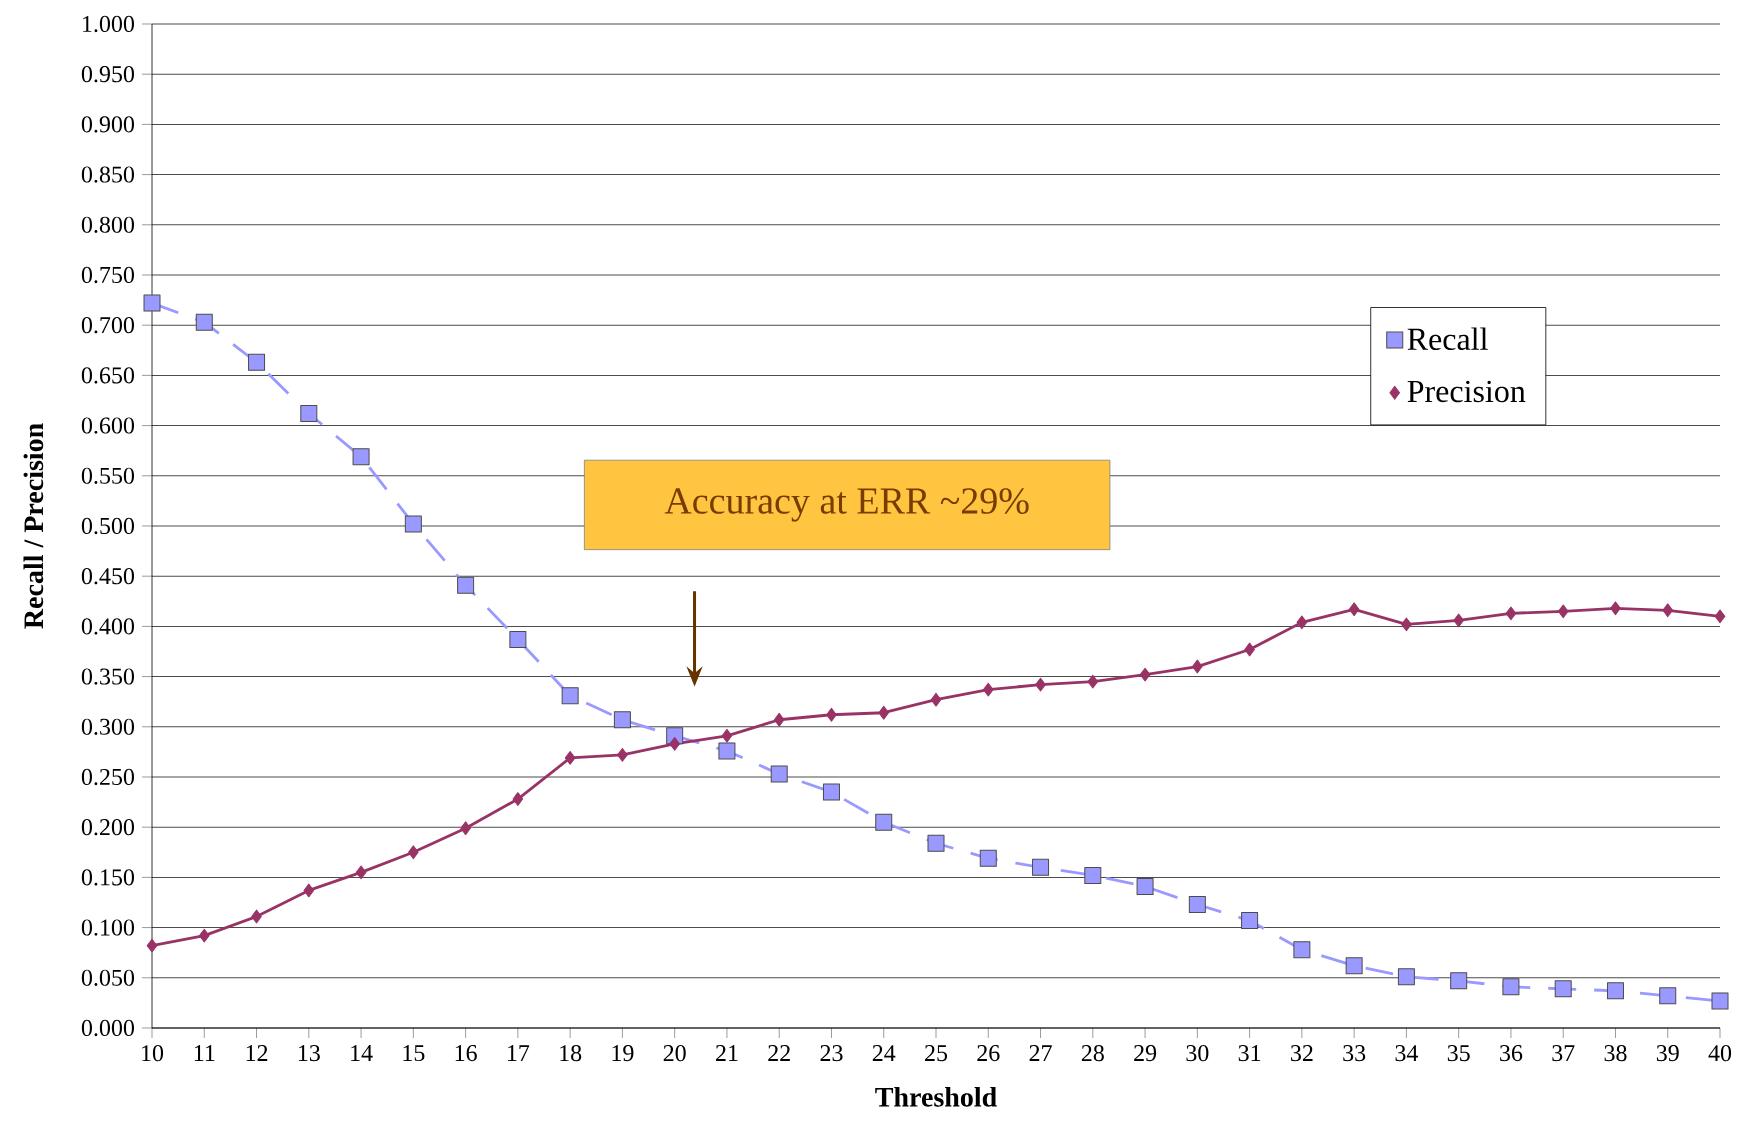 The width and height of the screenshot is (1746, 1134). What do you see at coordinates (1354, 1053) in the screenshot?
I see `x-tick-label: 33` at bounding box center [1354, 1053].